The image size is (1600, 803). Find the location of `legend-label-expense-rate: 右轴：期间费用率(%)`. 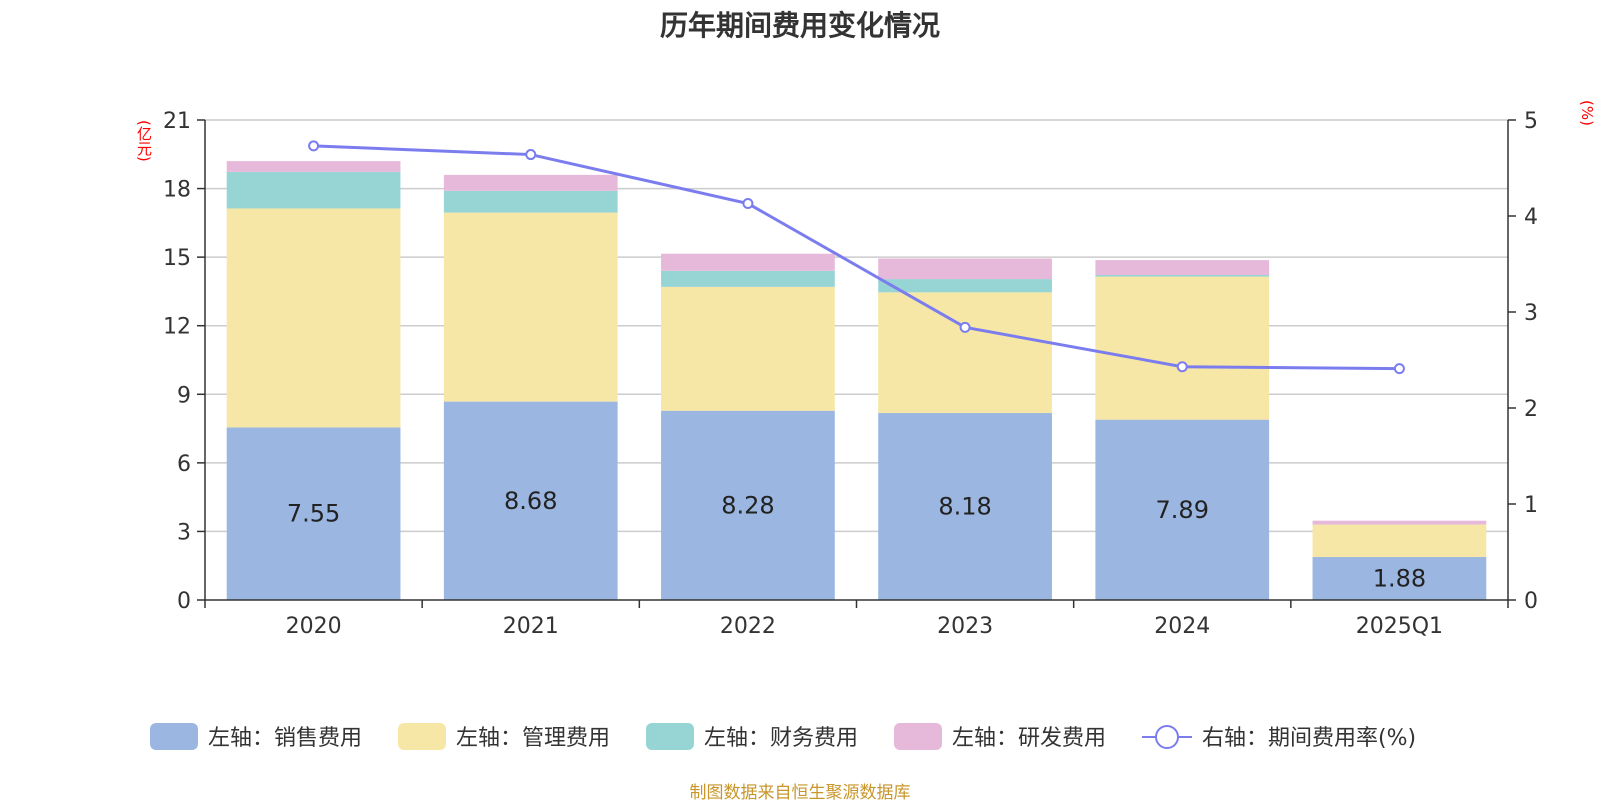

legend-label-expense-rate: 右轴：期间费用率(%) is located at coordinates (1309, 738).